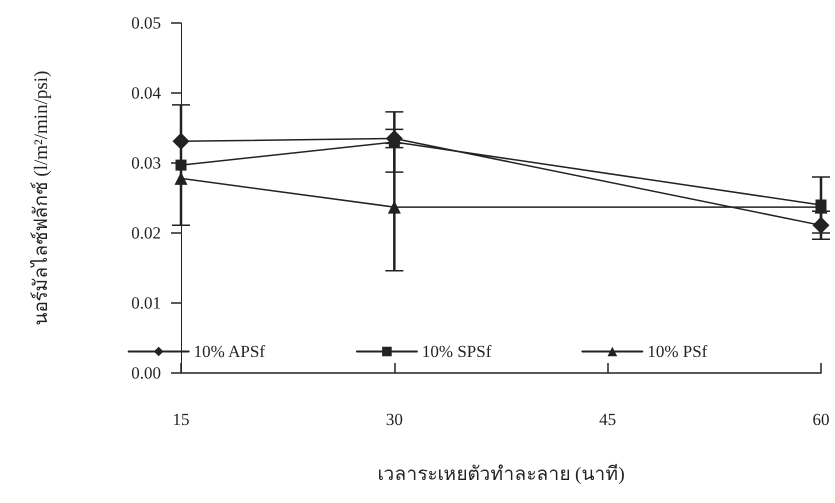 Image resolution: width=835 pixels, height=503 pixels. Describe the element at coordinates (146, 23) in the screenshot. I see `y-tick-label: 0.05` at that location.